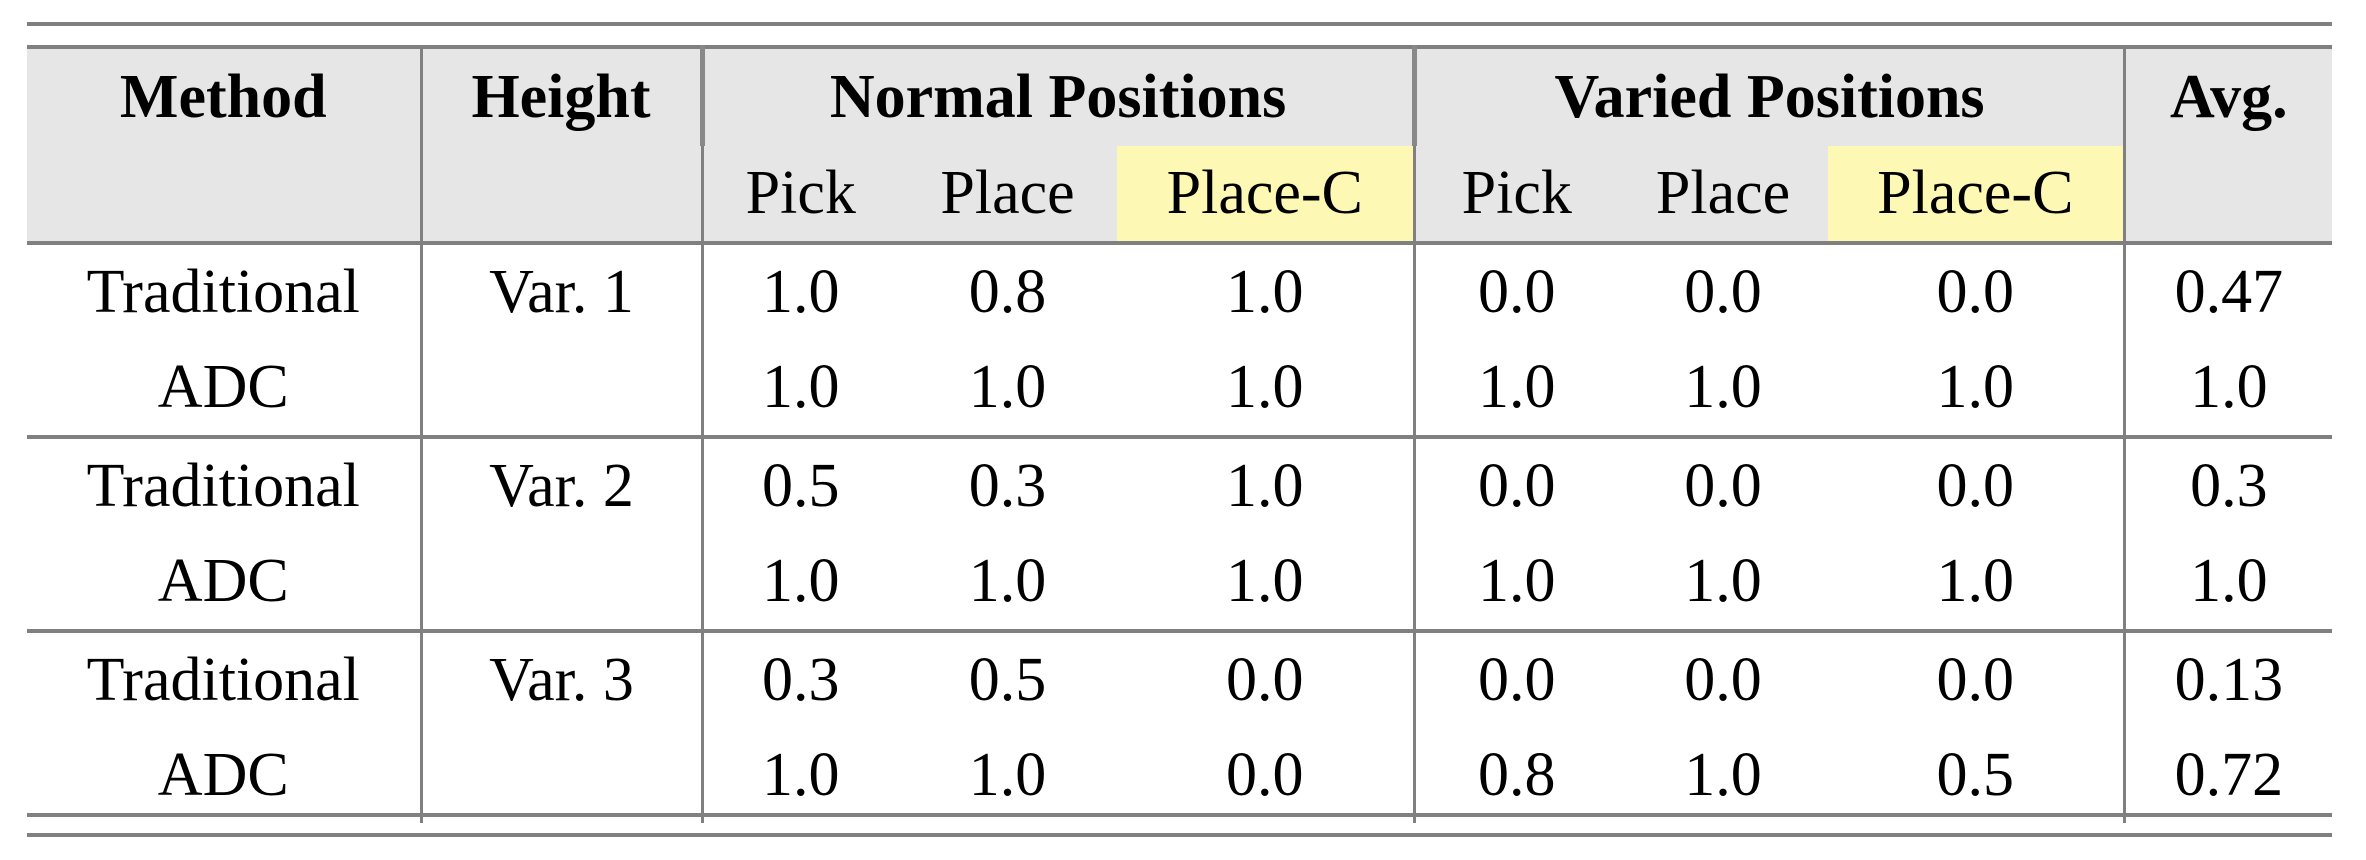  I want to click on header-height: Height, so click(560, 96).